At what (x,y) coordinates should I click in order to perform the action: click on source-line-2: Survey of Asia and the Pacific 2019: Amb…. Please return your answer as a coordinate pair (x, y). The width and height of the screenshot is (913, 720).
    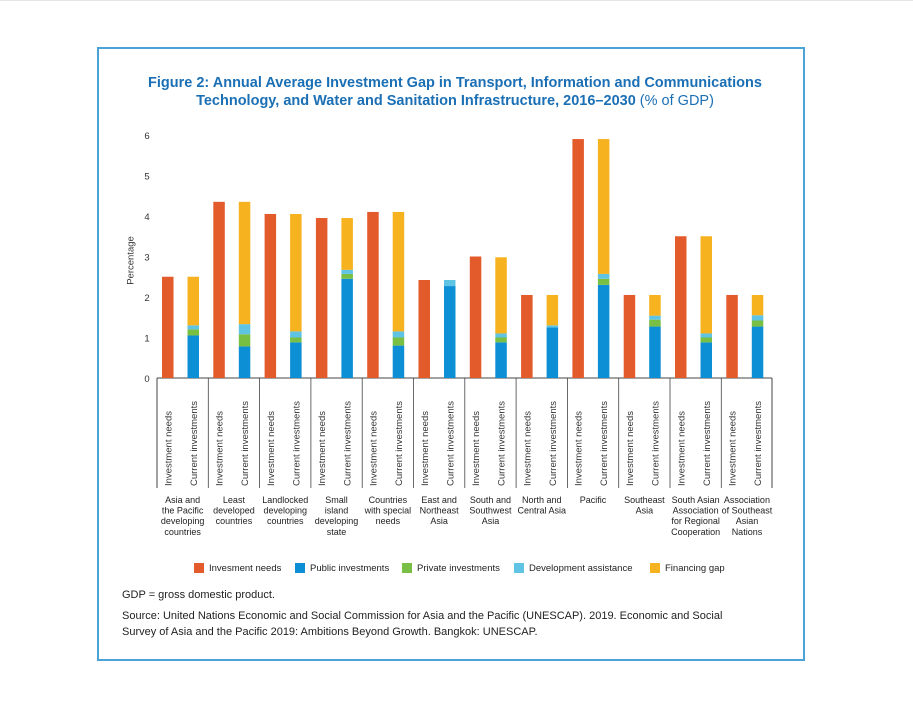
    Looking at the image, I should click on (330, 632).